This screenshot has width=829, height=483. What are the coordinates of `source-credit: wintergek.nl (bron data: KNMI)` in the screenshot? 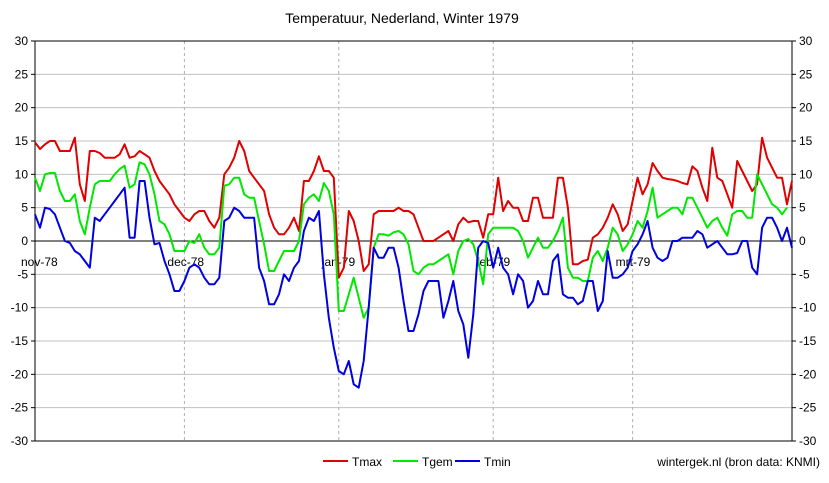 It's located at (738, 462).